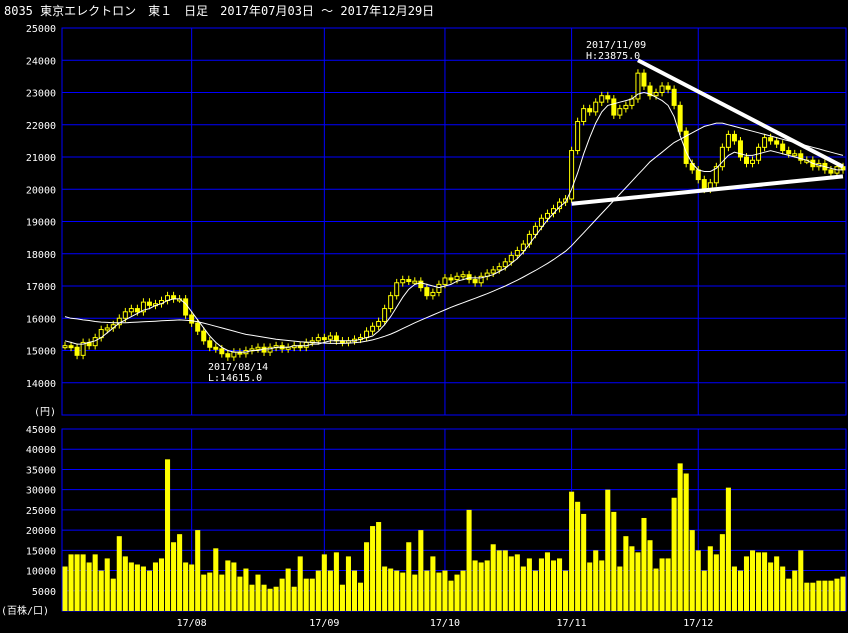 Image resolution: width=848 pixels, height=633 pixels. I want to click on price-tick-label: 15000, so click(41, 352).